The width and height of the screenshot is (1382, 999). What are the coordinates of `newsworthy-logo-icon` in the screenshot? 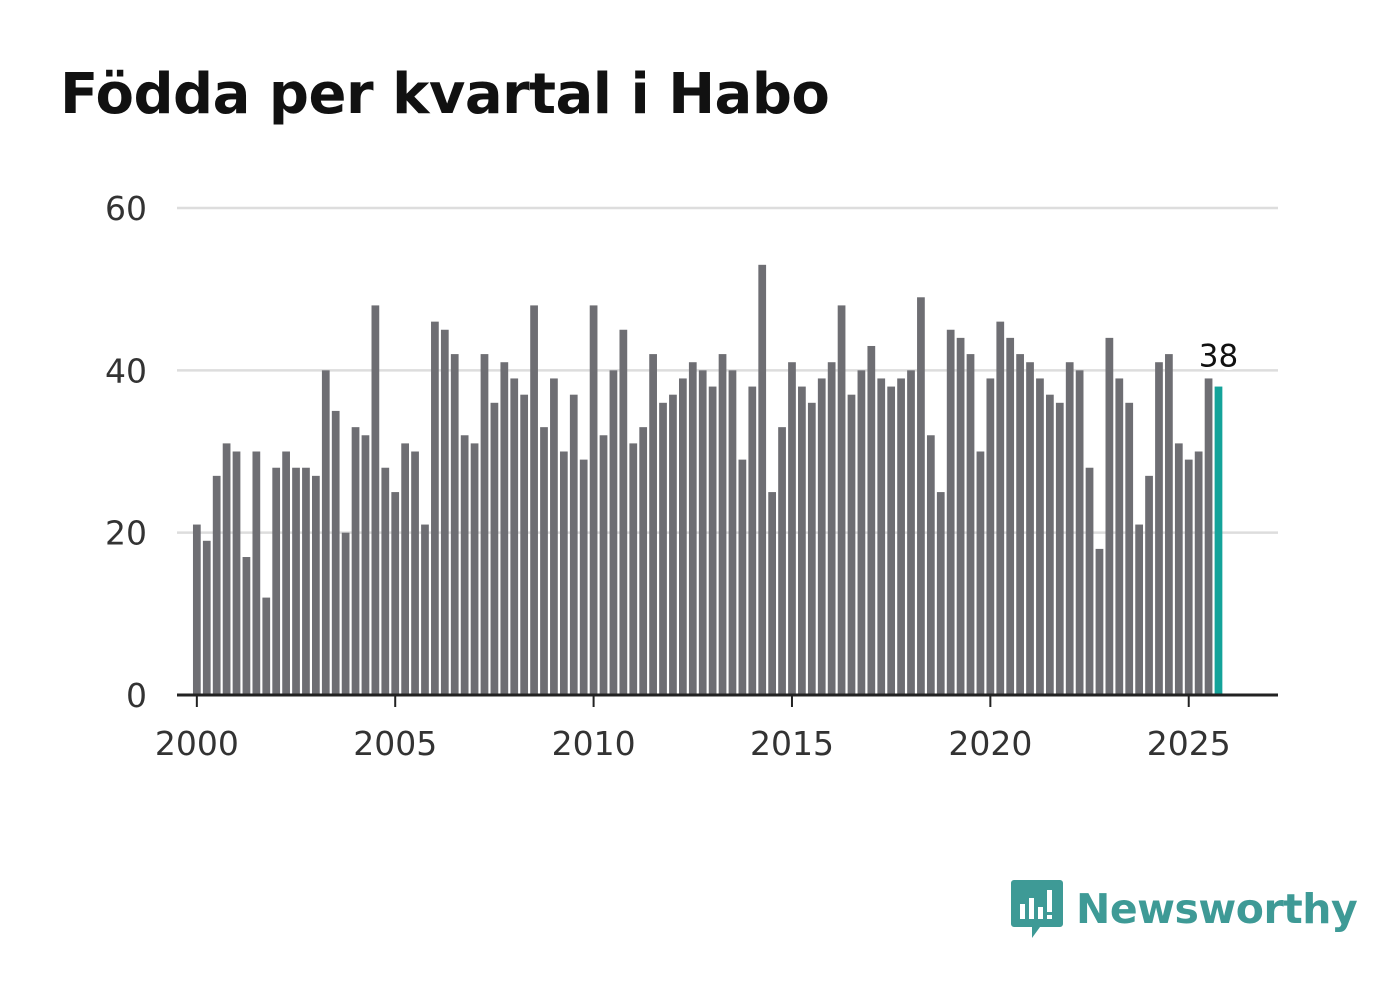 It's located at (1037, 909).